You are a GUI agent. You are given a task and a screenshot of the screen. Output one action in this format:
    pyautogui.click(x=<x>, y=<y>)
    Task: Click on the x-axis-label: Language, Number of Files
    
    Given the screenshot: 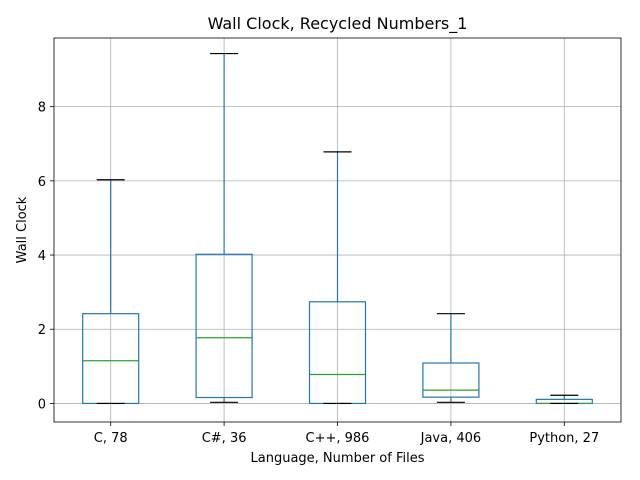 What is the action you would take?
    pyautogui.click(x=338, y=458)
    